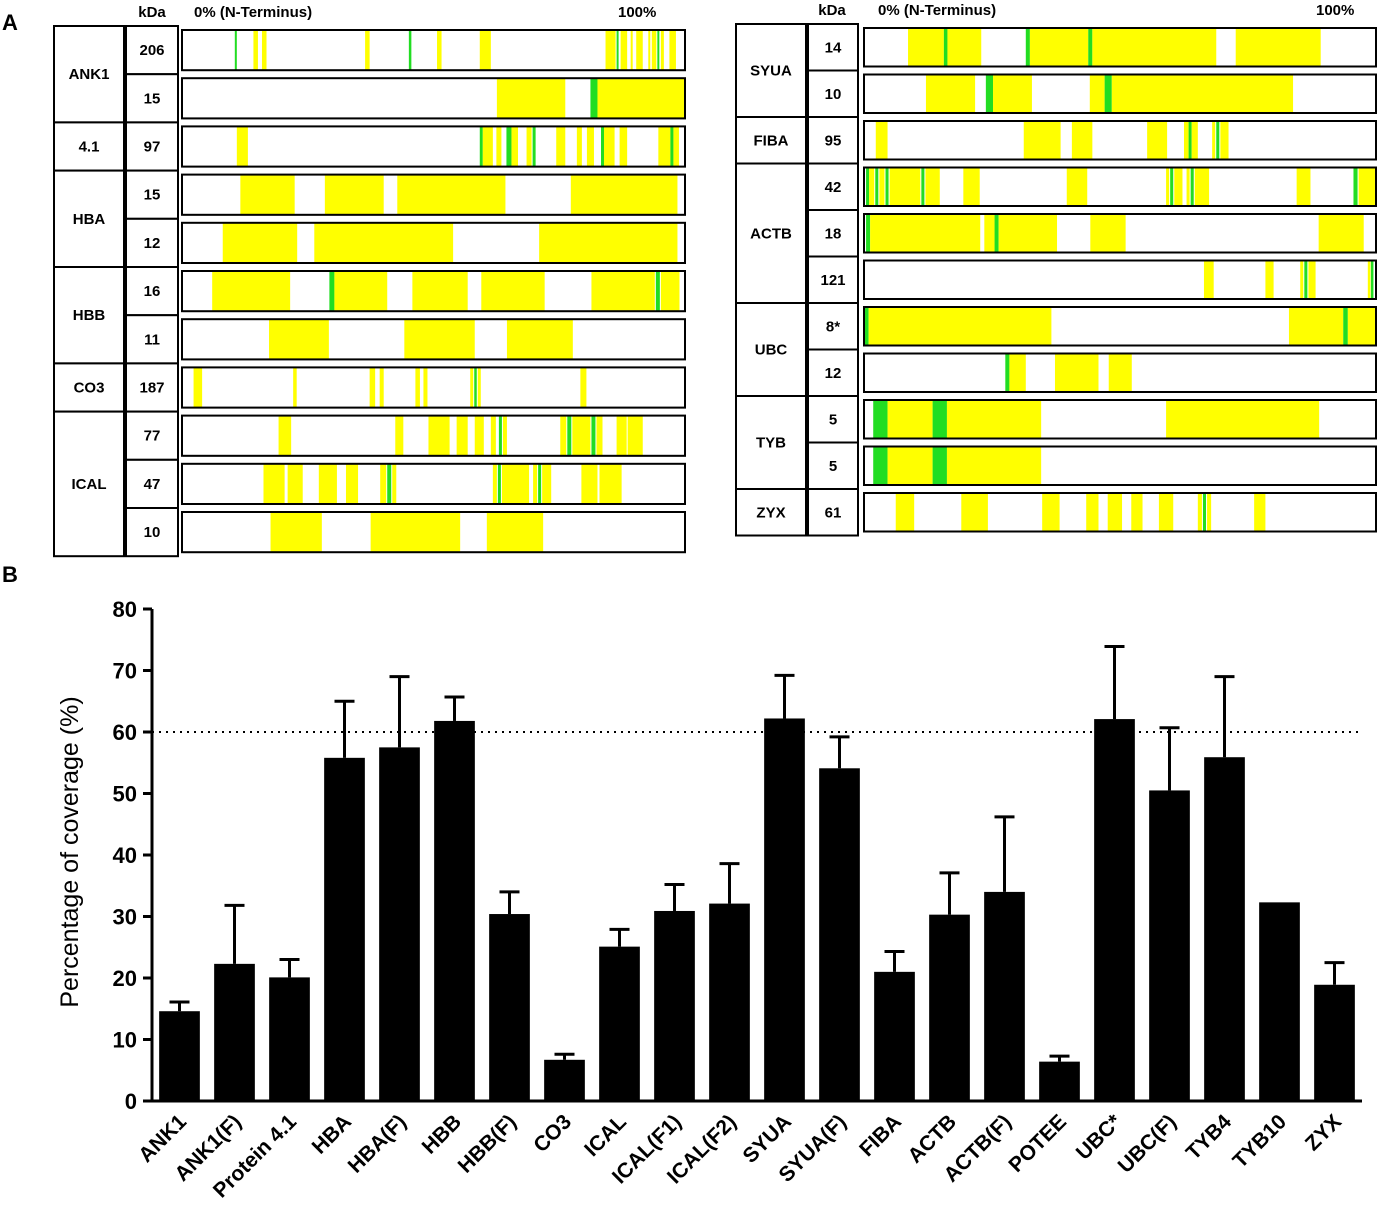 The image size is (1379, 1226). I want to click on kda-value: 15, so click(152, 195).